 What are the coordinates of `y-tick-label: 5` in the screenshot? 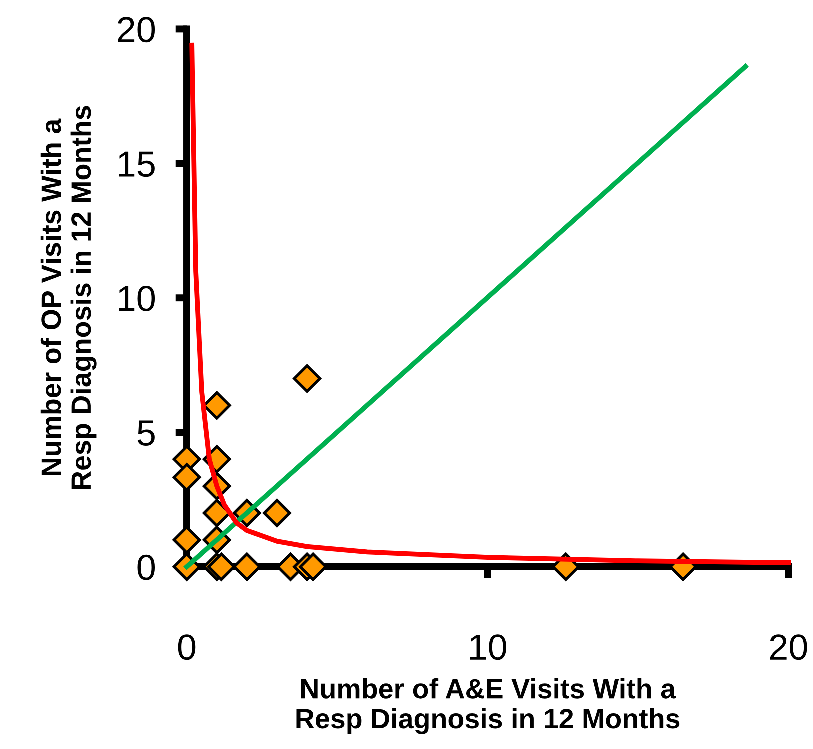 It's located at (146, 433).